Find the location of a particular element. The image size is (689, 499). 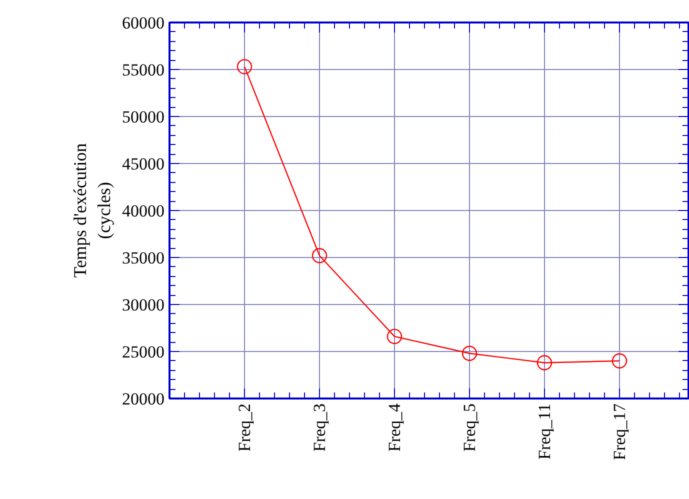

y-tick-label: 45000 is located at coordinates (143, 164).